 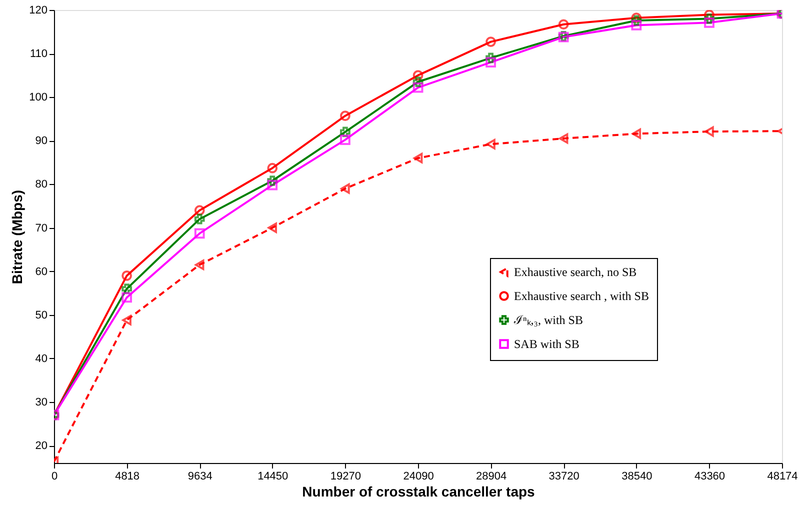 What do you see at coordinates (17, 237) in the screenshot?
I see `y-axis-title: Bitrate (Mbps)` at bounding box center [17, 237].